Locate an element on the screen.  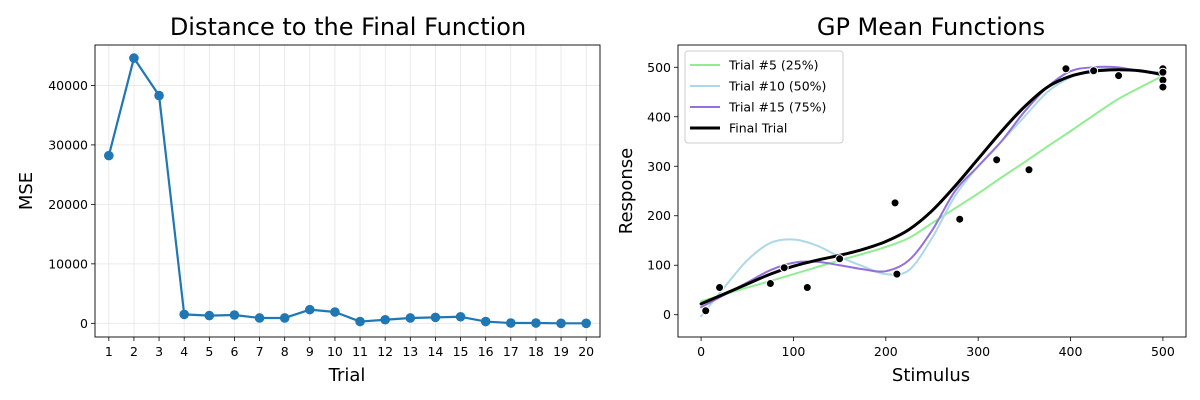
y-tick-label: 20000 is located at coordinates (68, 204).